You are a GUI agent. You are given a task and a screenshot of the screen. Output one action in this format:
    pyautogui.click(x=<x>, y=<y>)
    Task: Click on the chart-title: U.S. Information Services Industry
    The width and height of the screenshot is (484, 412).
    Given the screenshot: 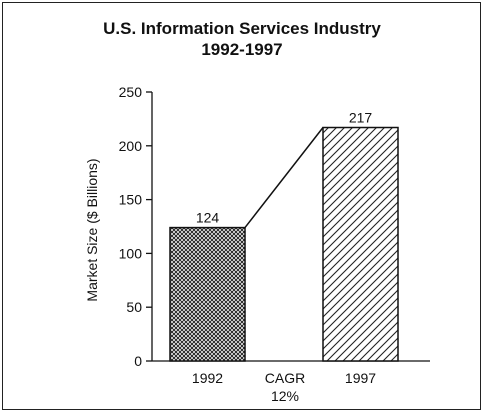 What is the action you would take?
    pyautogui.click(x=242, y=28)
    